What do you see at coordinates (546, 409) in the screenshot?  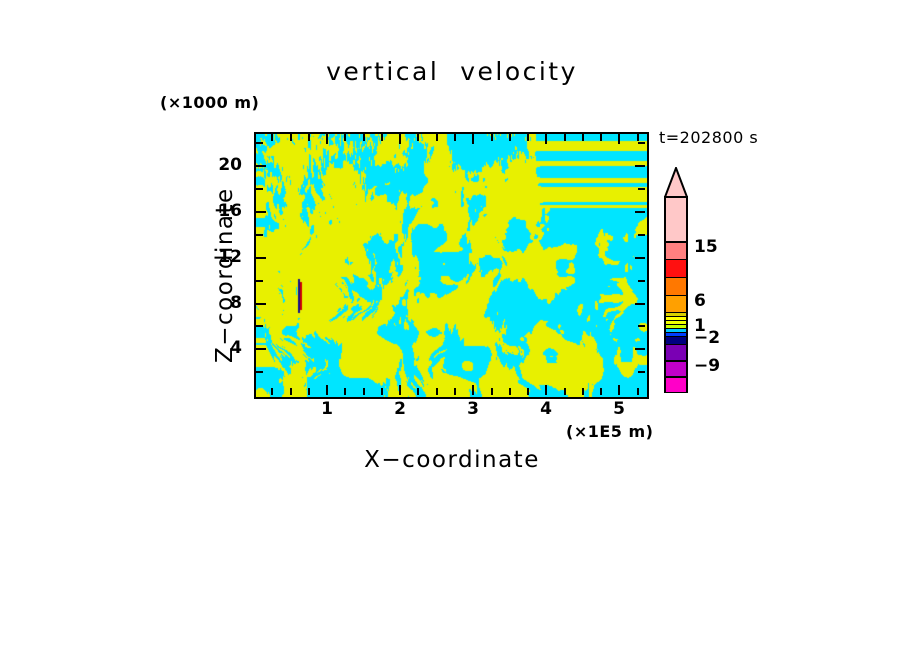 I see `x-tick-label: 4` at bounding box center [546, 409].